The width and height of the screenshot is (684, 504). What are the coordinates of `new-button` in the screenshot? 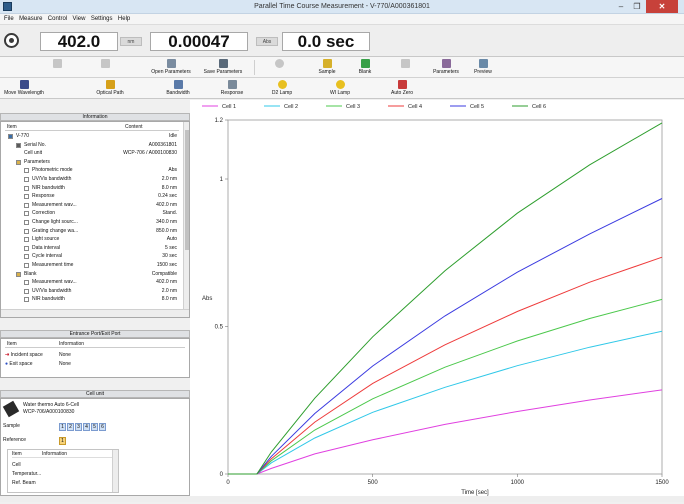 It's located at (57, 67).